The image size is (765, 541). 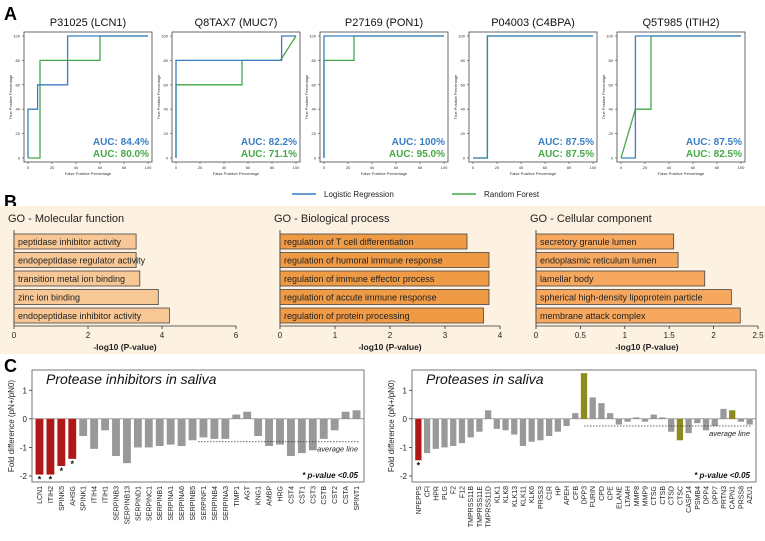 What do you see at coordinates (18, 60) in the screenshot?
I see `roc-lcn1-ytick-label: 80` at bounding box center [18, 60].